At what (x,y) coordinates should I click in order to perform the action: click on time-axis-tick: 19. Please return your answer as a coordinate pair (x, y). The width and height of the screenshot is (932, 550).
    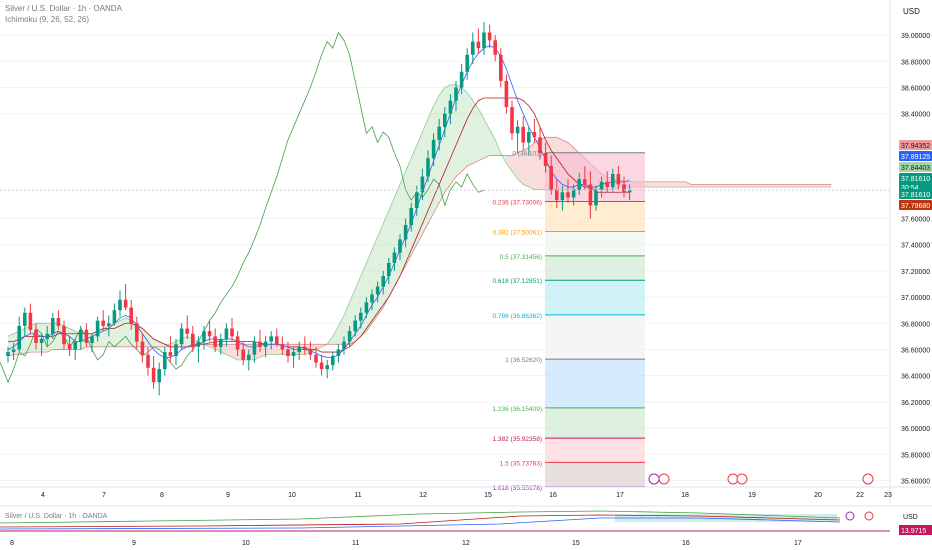
    Looking at the image, I should click on (752, 495).